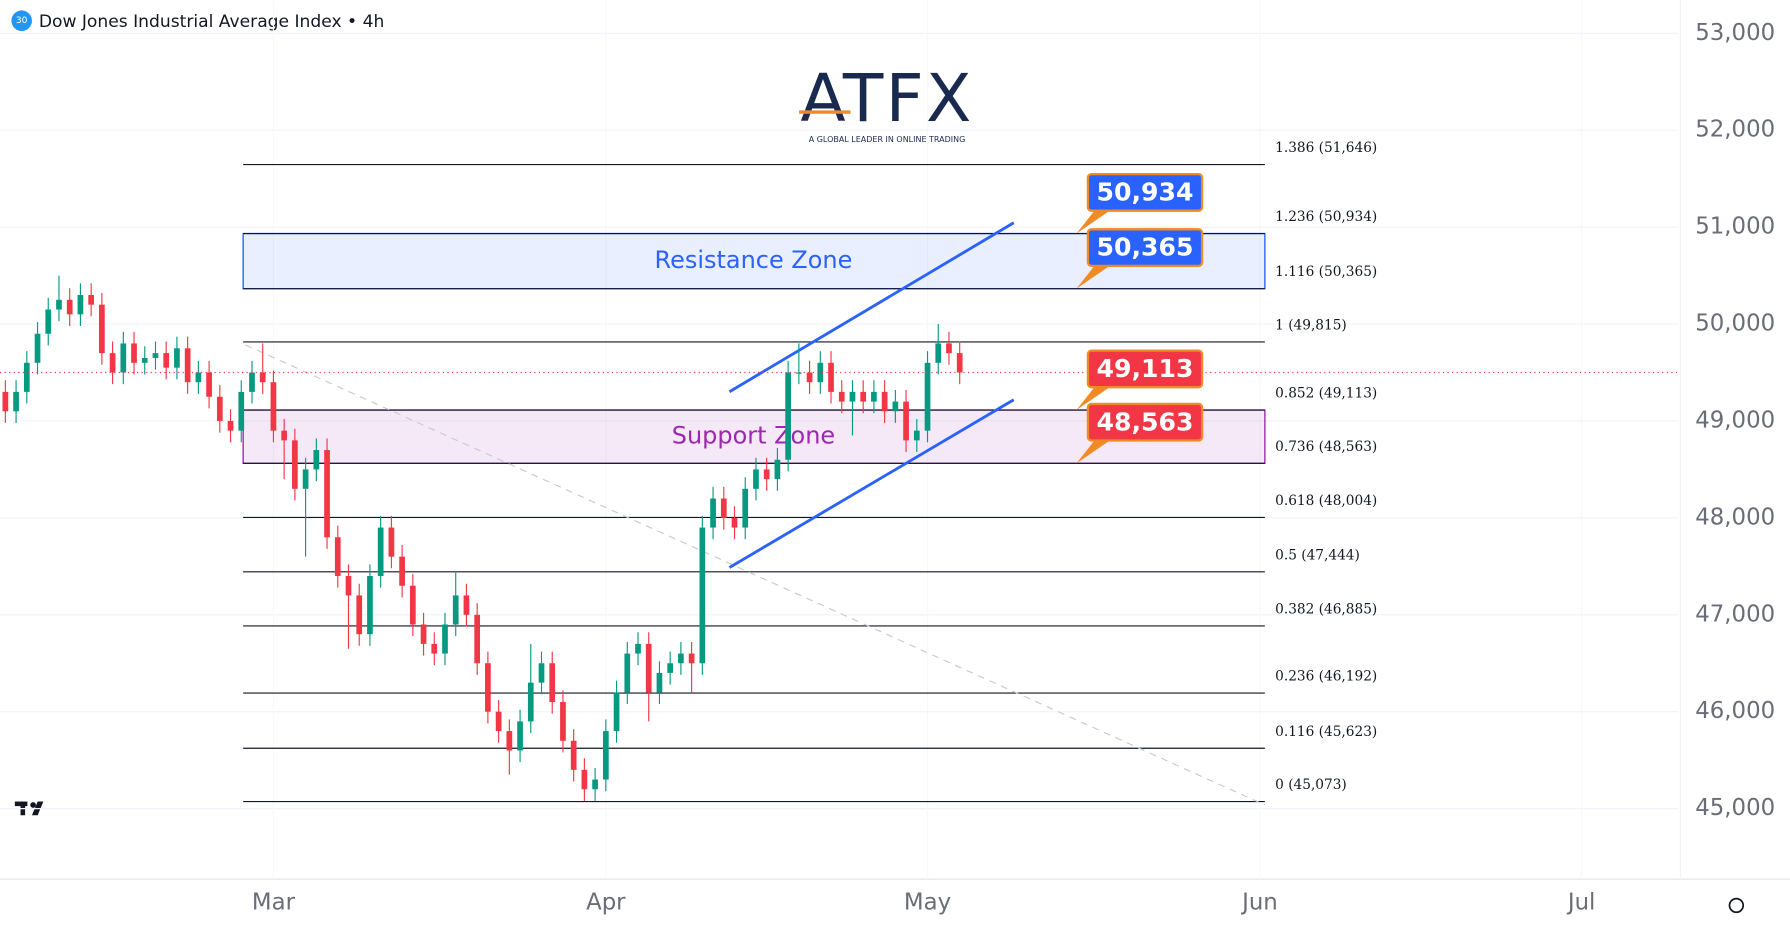 The width and height of the screenshot is (1790, 925). I want to click on price-tag-label: 50,365, so click(1145, 247).